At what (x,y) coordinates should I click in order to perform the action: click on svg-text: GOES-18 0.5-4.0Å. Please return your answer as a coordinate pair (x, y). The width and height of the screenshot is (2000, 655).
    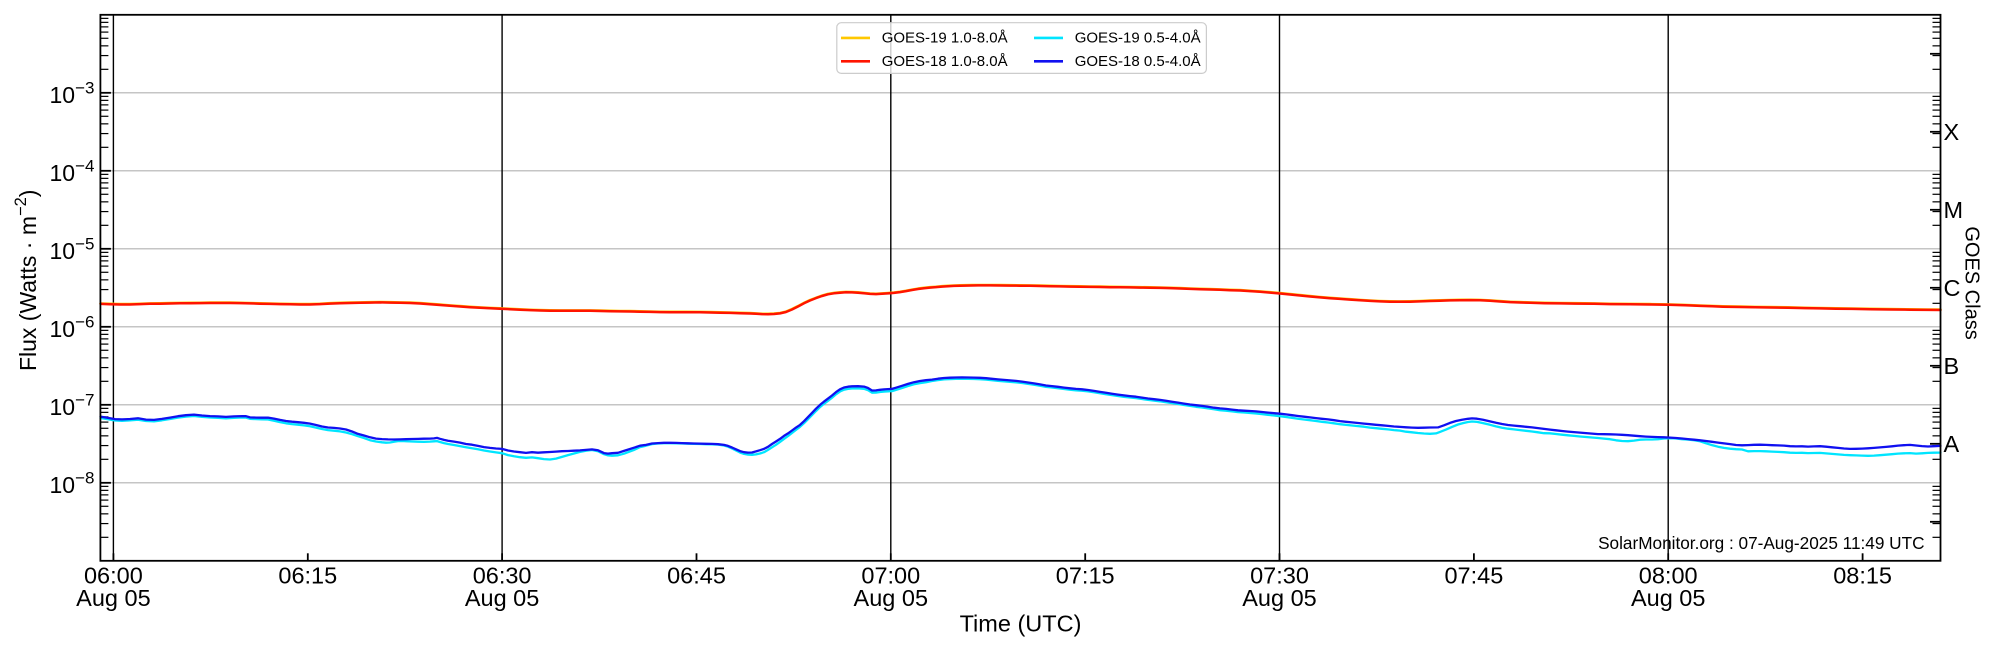
    Looking at the image, I should click on (1138, 61).